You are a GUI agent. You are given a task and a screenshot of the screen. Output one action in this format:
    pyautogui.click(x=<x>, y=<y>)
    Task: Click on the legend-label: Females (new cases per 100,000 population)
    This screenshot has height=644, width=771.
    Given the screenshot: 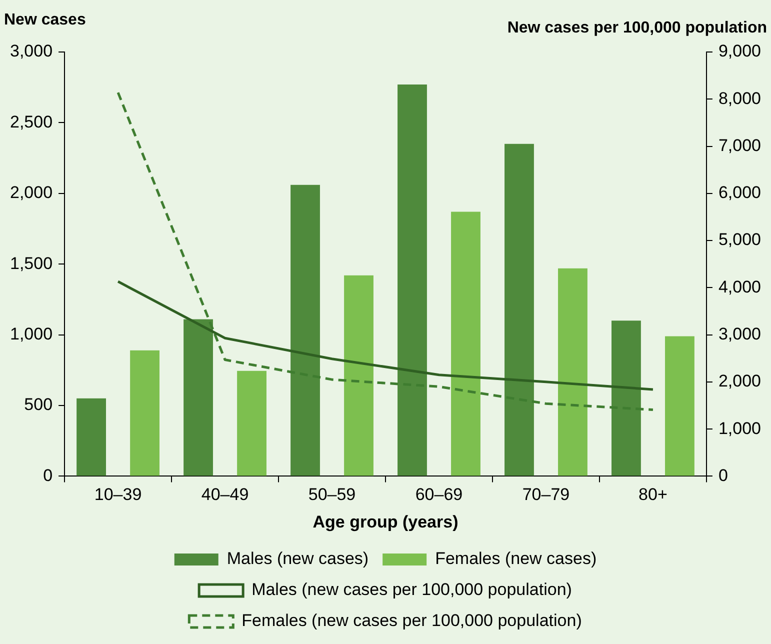 What is the action you would take?
    pyautogui.click(x=412, y=620)
    